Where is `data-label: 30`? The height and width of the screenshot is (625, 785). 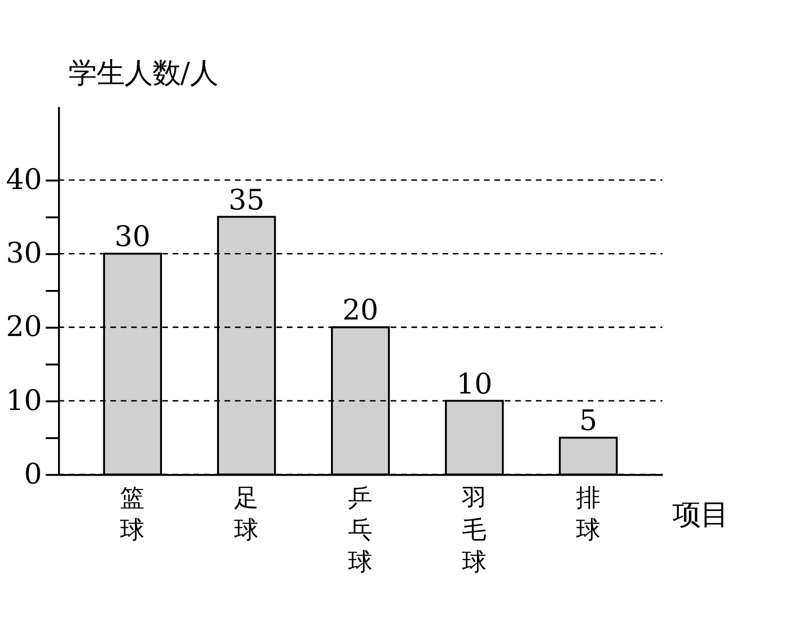
data-label: 30 is located at coordinates (132, 237).